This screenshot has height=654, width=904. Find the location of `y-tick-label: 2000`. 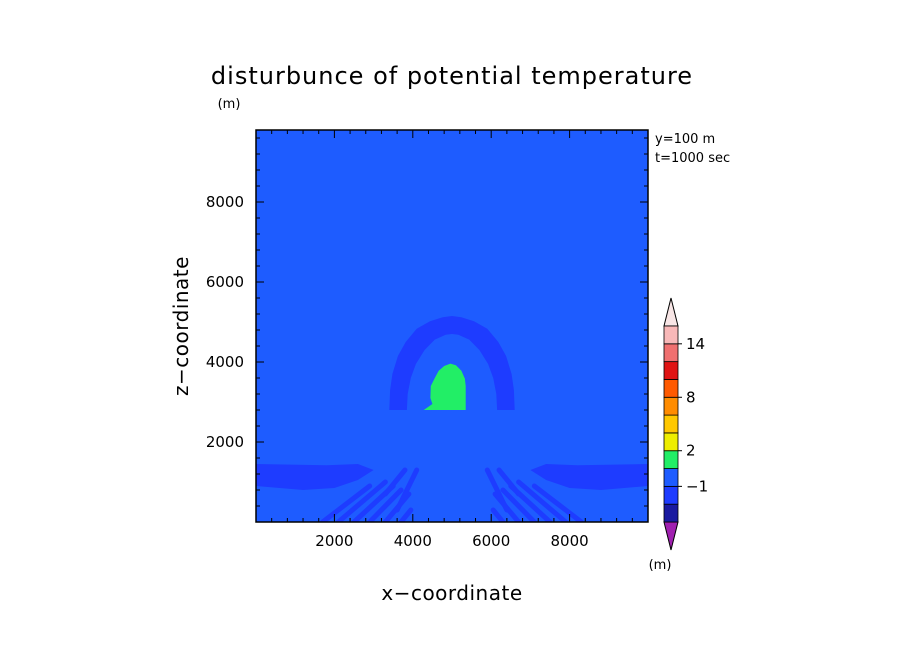

y-tick-label: 2000 is located at coordinates (225, 442).